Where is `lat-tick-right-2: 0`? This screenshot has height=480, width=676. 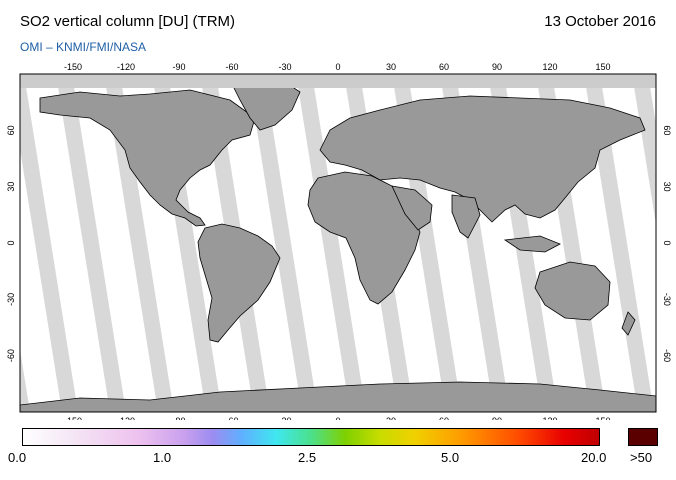 lat-tick-right-2: 0 is located at coordinates (667, 242).